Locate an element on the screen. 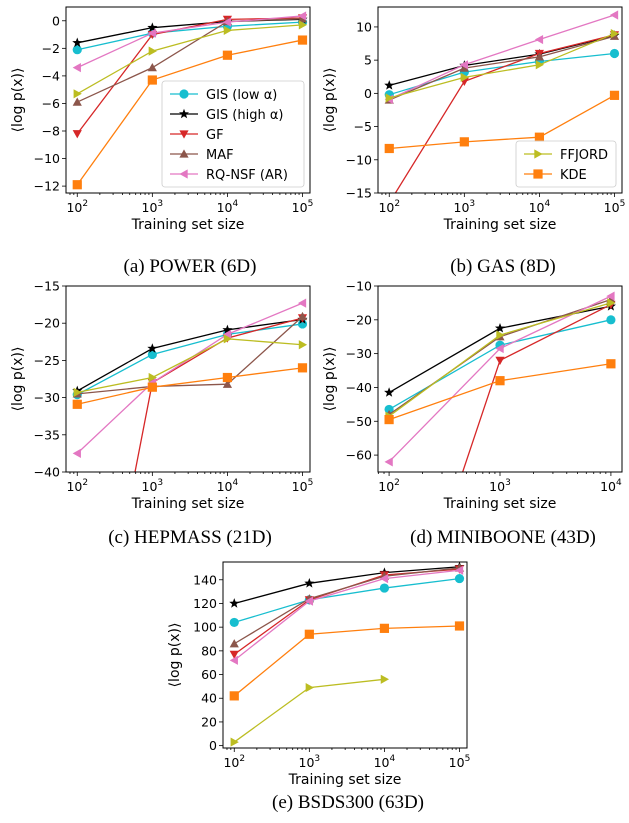 This screenshot has height=823, width=629. y-tick-label: 20 is located at coordinates (209, 721).